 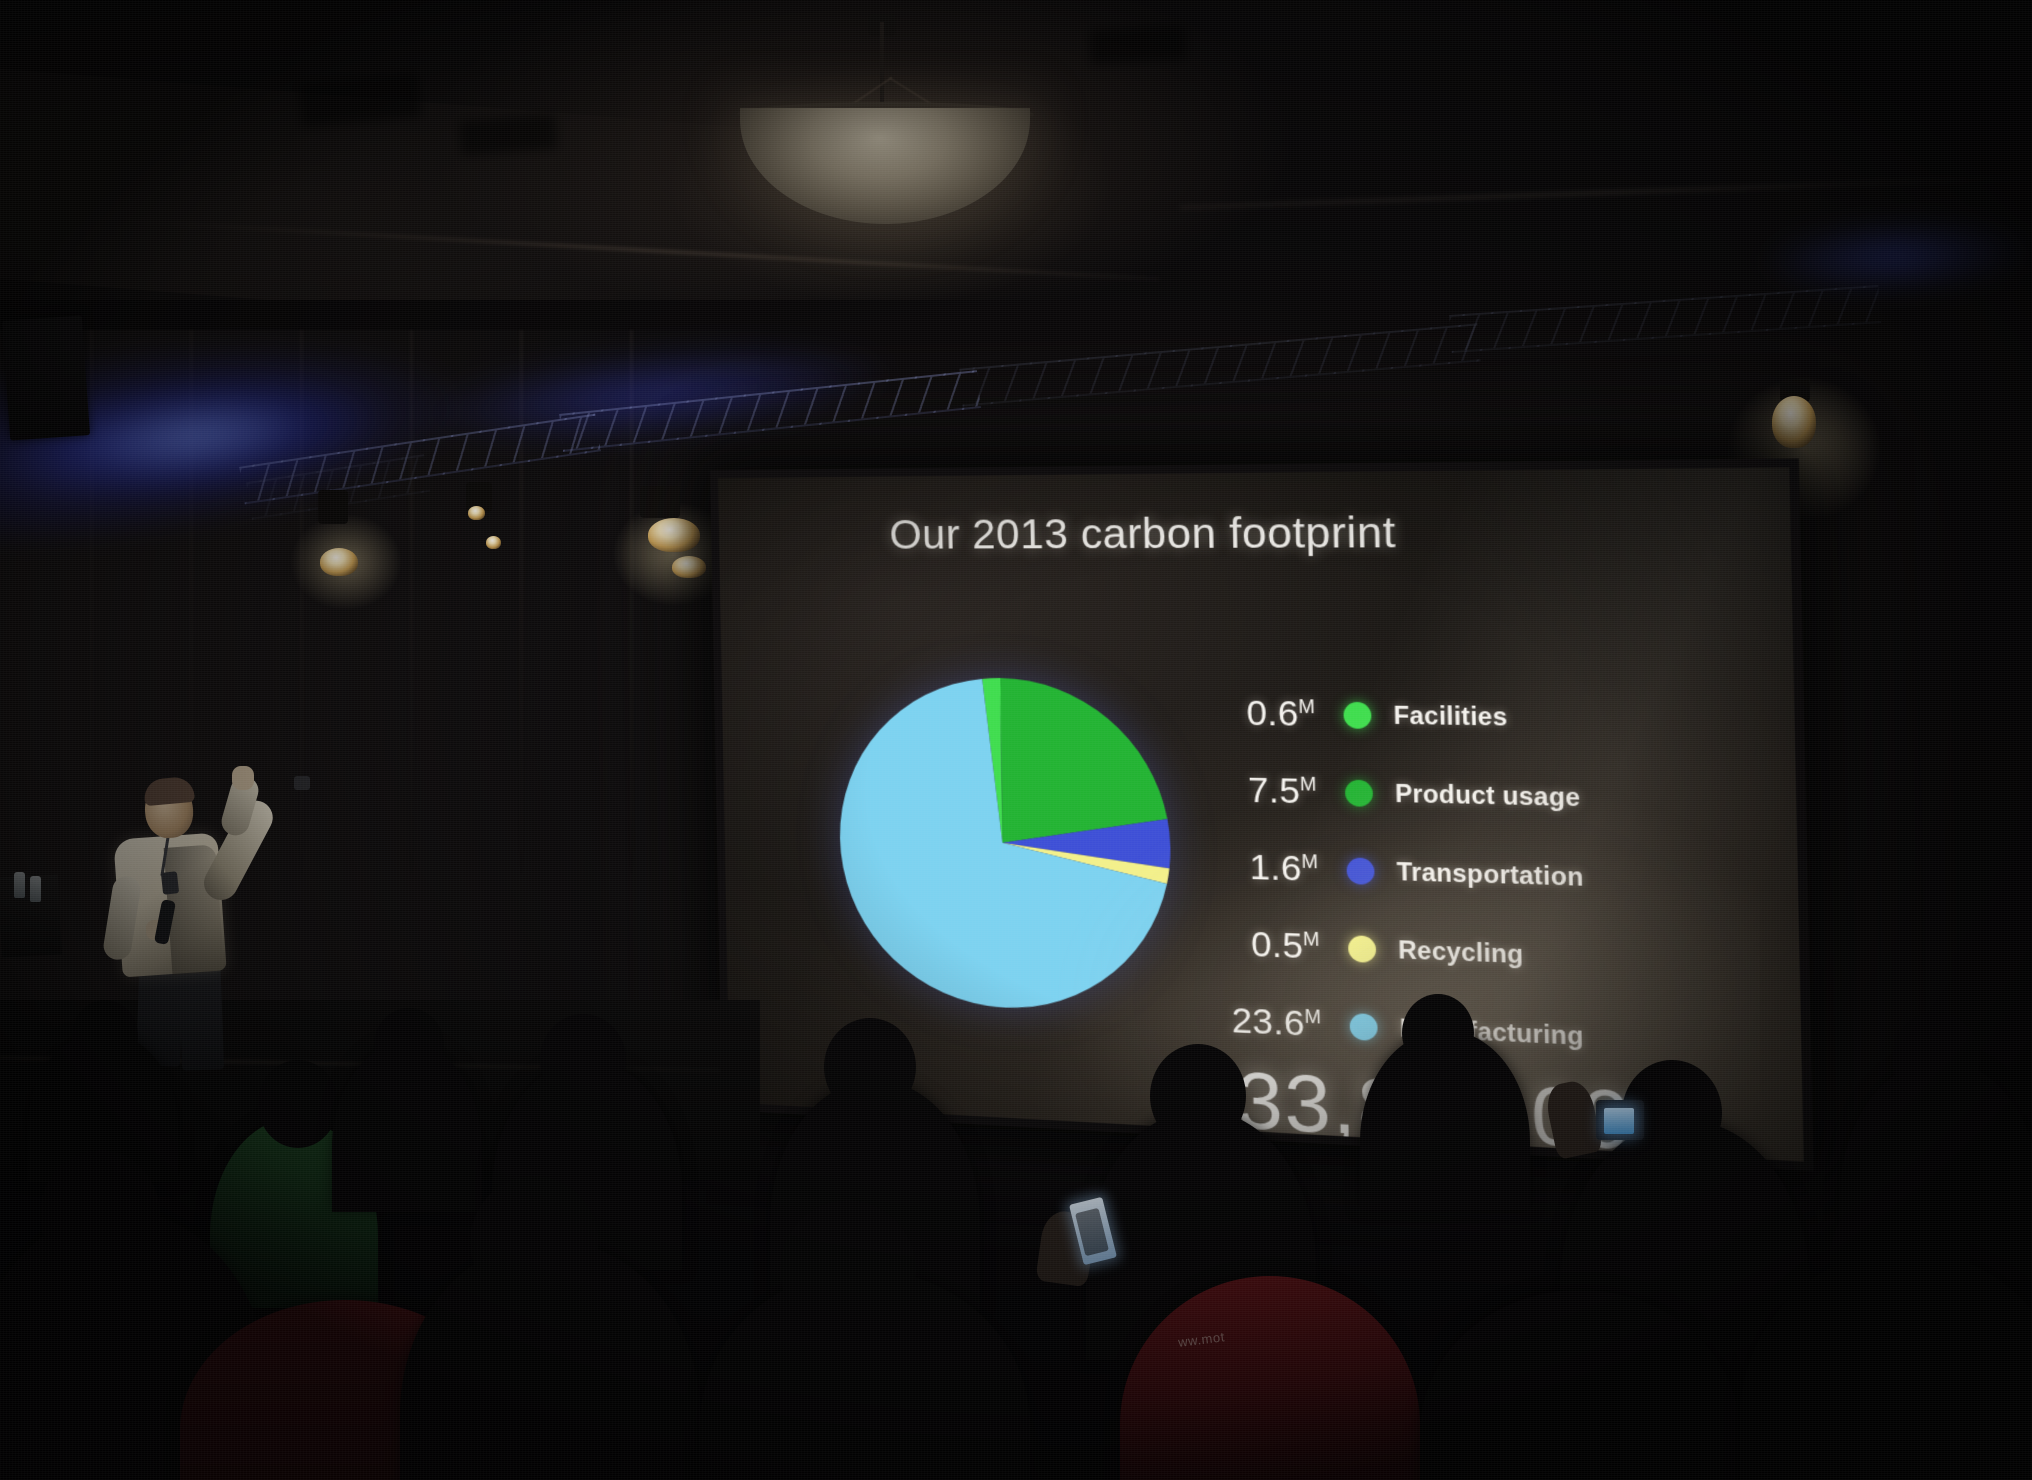 What do you see at coordinates (1282, 791) in the screenshot?
I see `legend-value-product-usage: 7.5M` at bounding box center [1282, 791].